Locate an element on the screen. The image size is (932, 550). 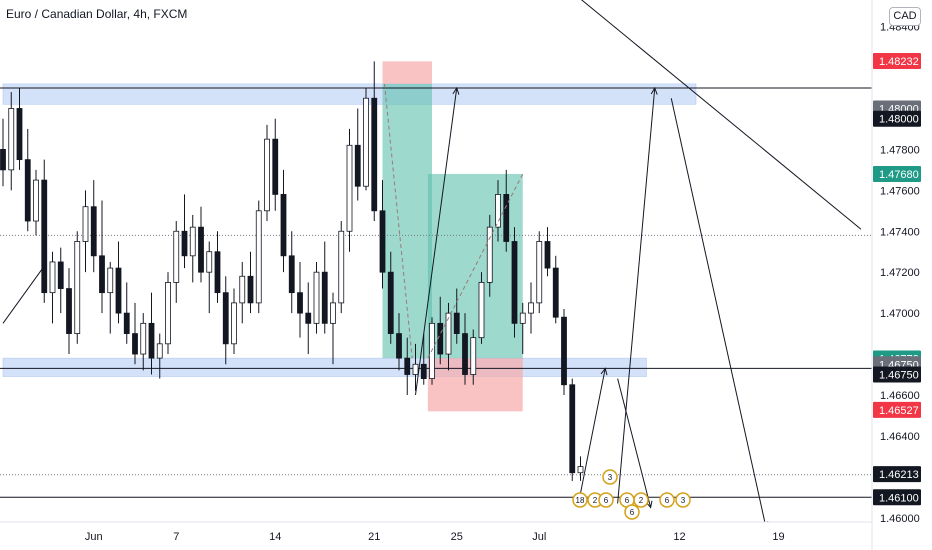
x-axis-tick-label: Jun is located at coordinates (94, 537).